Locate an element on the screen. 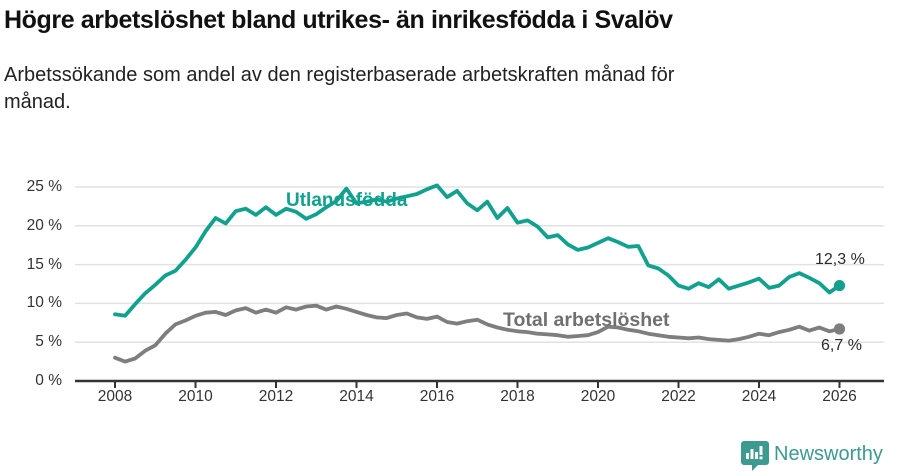 The image size is (900, 474). series-label-utlandsfodda: Utlandsfödda is located at coordinates (347, 200).